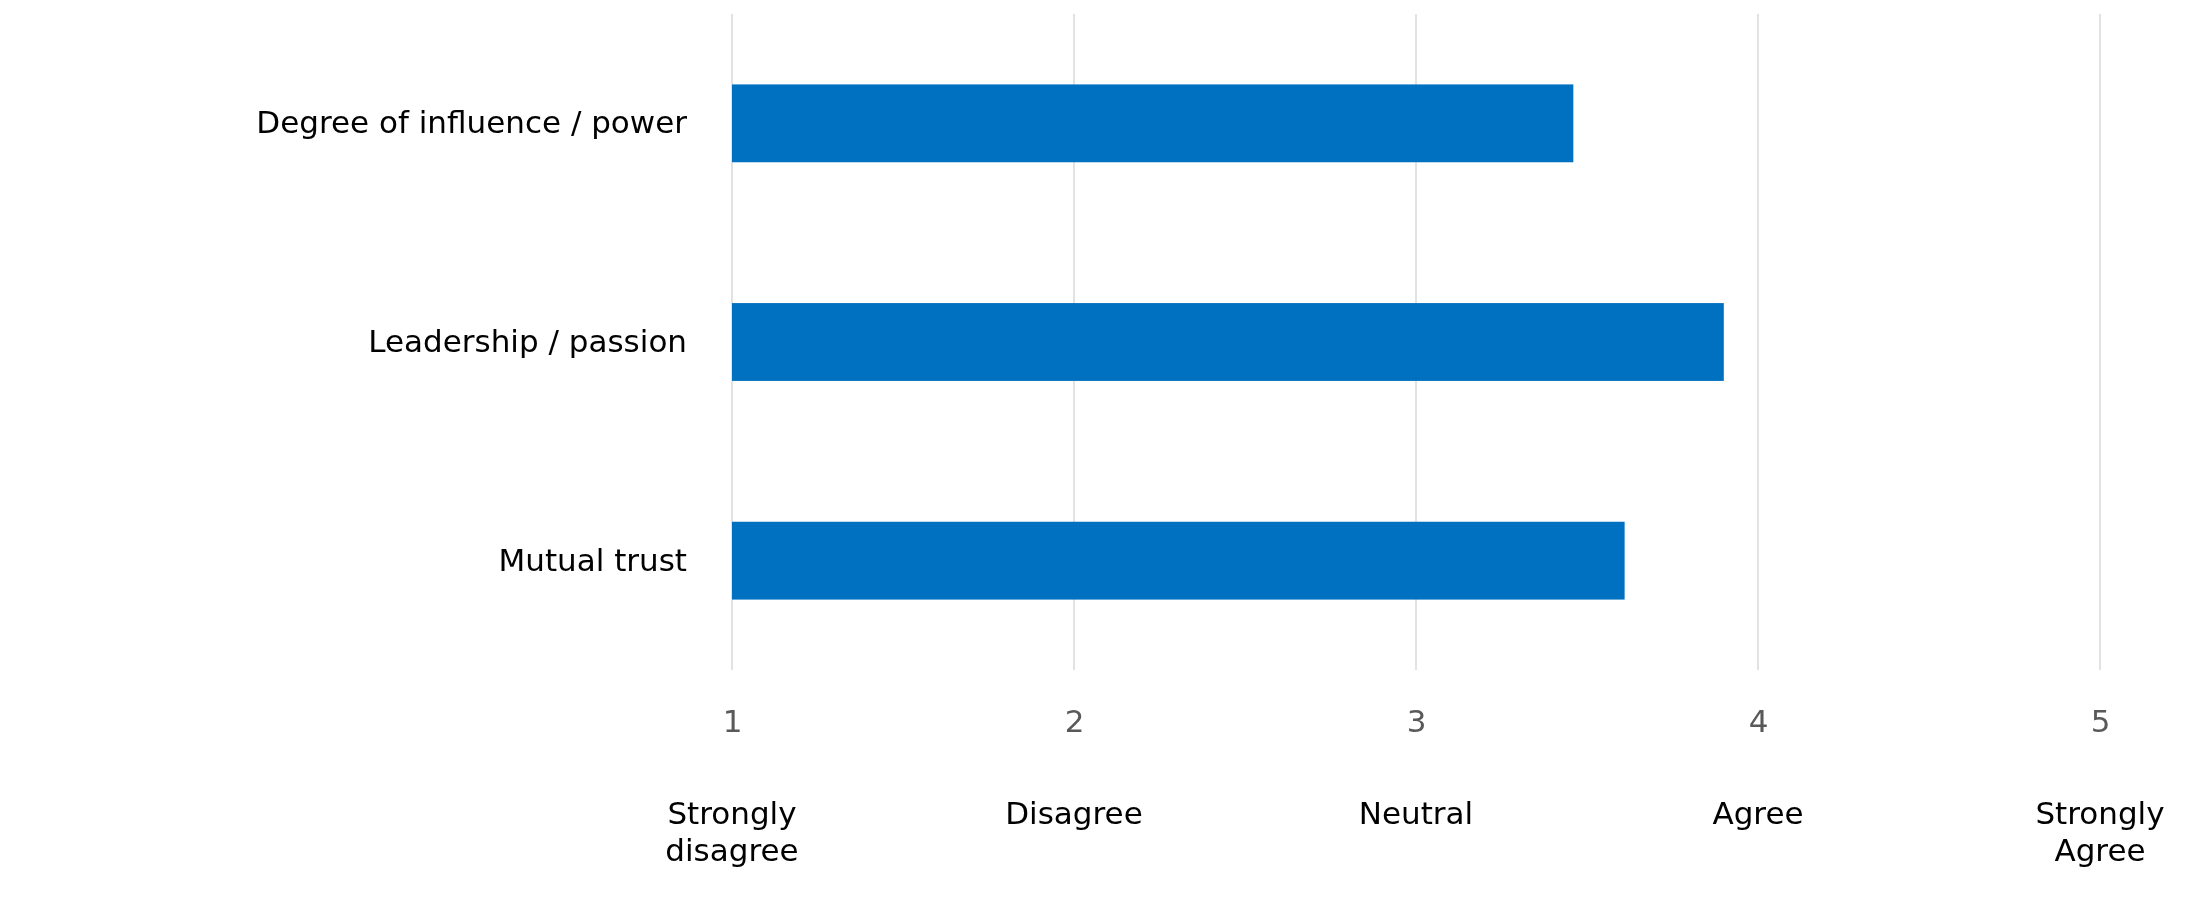 The height and width of the screenshot is (898, 2212). Describe the element at coordinates (732, 721) in the screenshot. I see `x-tick-label: 1` at that location.